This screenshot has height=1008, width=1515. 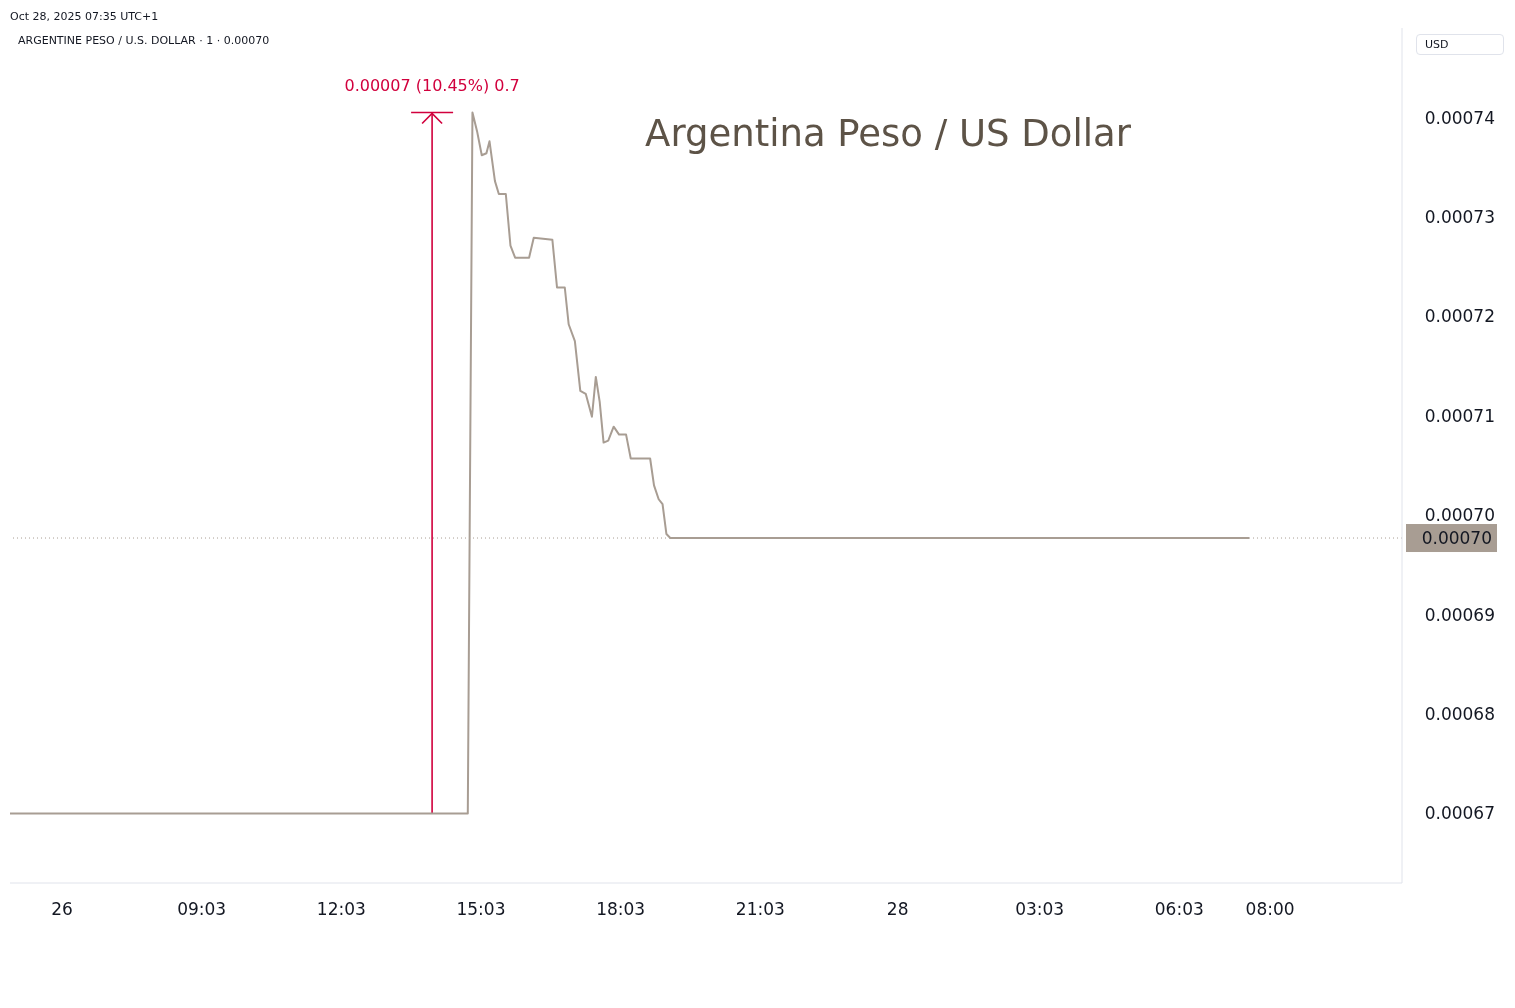 I want to click on x-tick-label: 08:00, so click(x=1270, y=909).